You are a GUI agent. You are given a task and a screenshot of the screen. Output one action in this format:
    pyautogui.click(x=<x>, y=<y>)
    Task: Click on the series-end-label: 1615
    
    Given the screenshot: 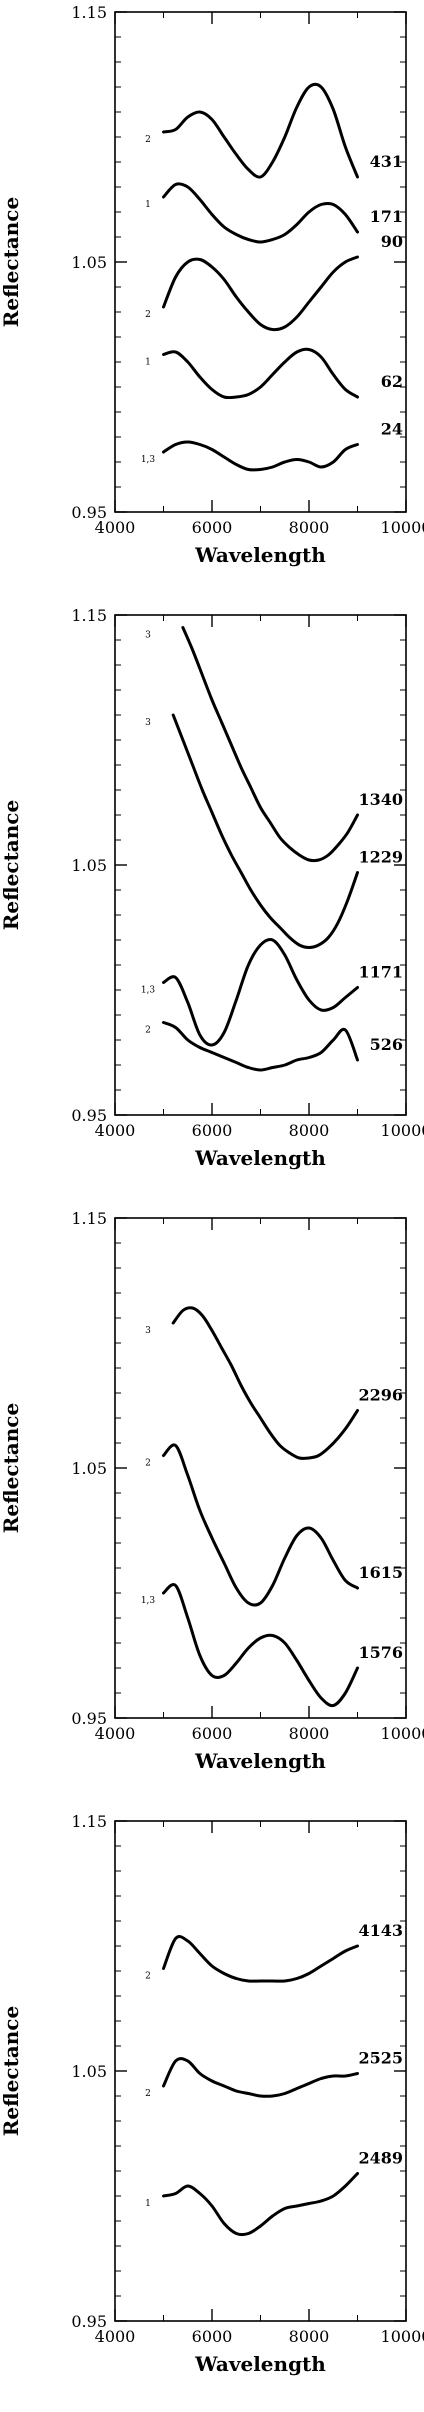 What is the action you would take?
    pyautogui.click(x=380, y=1572)
    